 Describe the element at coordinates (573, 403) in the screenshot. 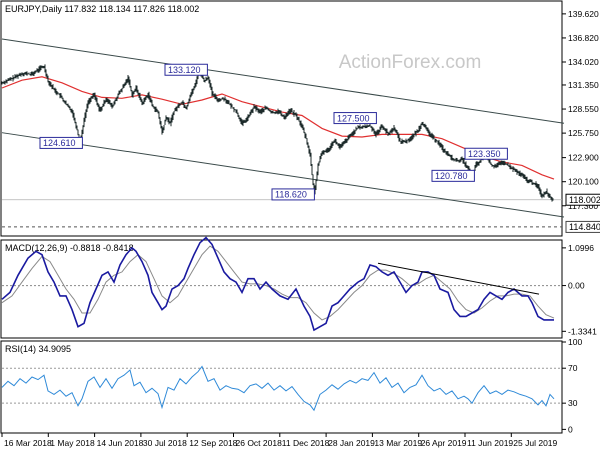

I see `rsi-y-tick-label: 30` at that location.